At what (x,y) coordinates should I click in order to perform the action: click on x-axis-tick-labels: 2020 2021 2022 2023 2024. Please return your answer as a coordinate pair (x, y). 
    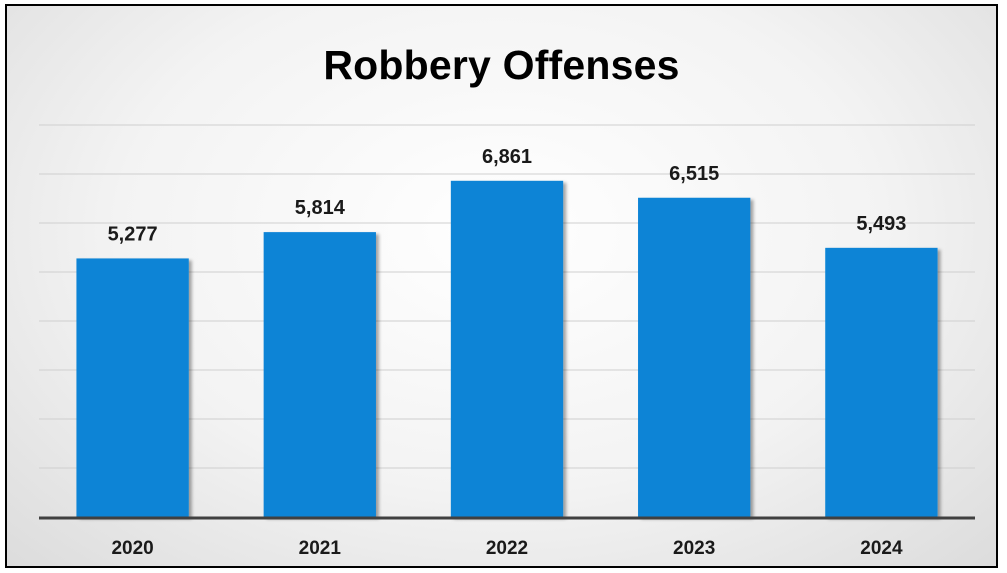
    Looking at the image, I should click on (507, 548).